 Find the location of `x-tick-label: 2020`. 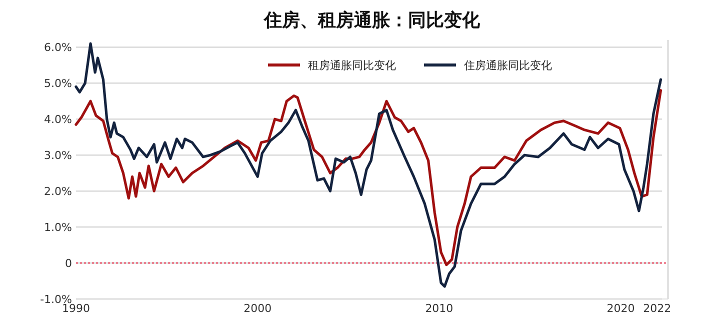

x-tick-label: 2020 is located at coordinates (620, 308).